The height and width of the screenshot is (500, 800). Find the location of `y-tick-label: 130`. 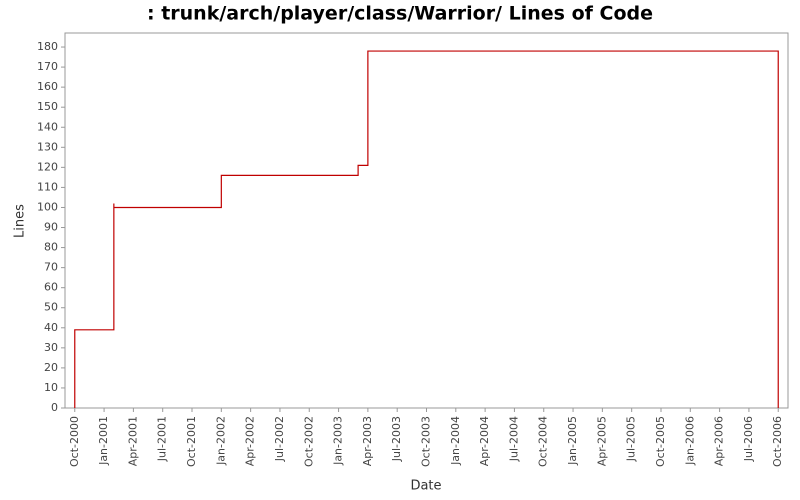

y-tick-label: 130 is located at coordinates (47, 146).